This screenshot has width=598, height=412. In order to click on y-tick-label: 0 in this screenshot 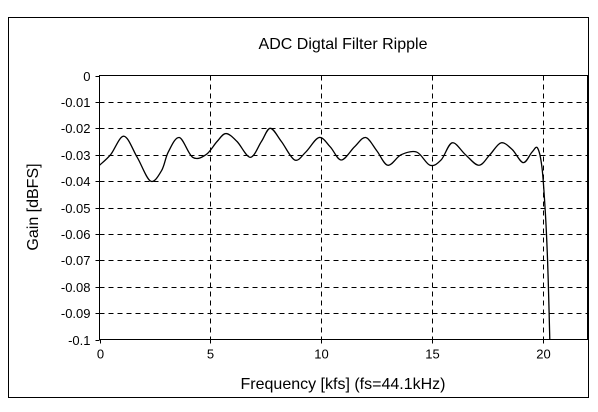, I will do `click(86, 76)`.